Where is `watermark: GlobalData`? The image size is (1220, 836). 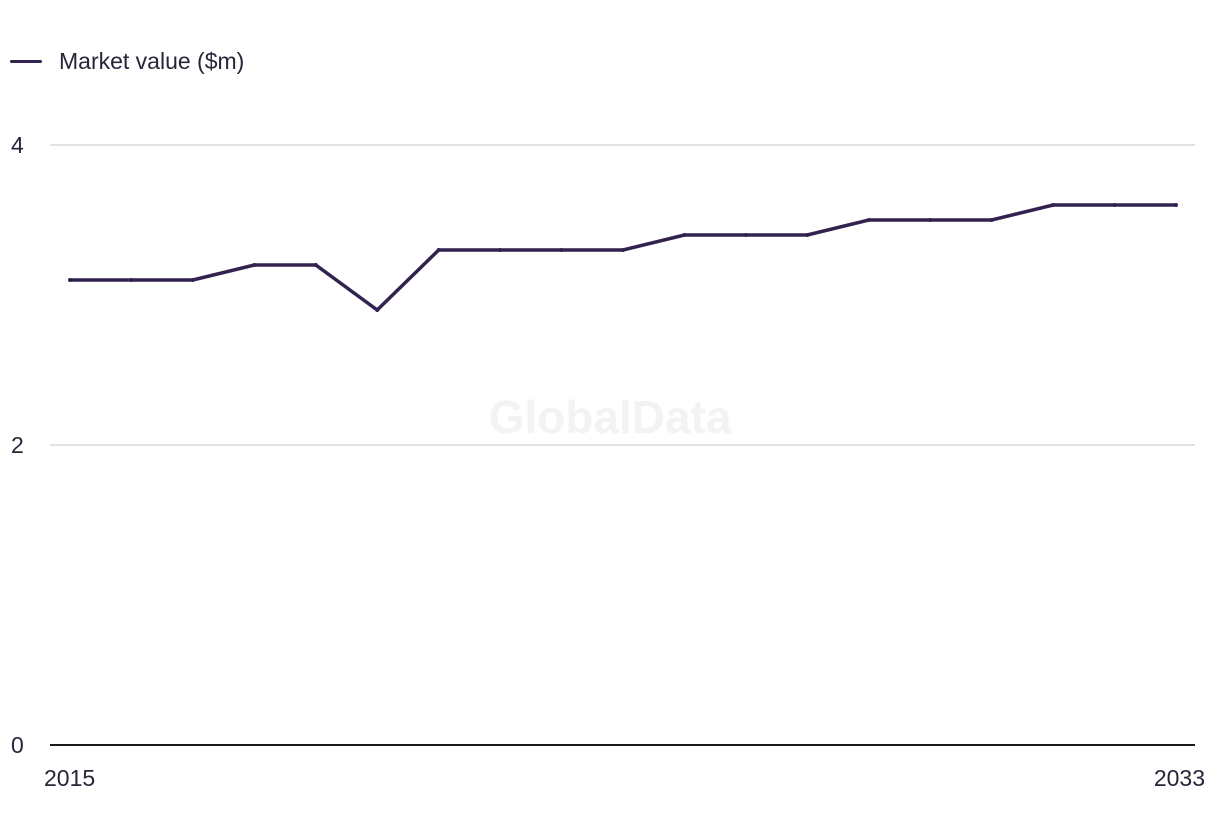
watermark: GlobalData is located at coordinates (610, 417).